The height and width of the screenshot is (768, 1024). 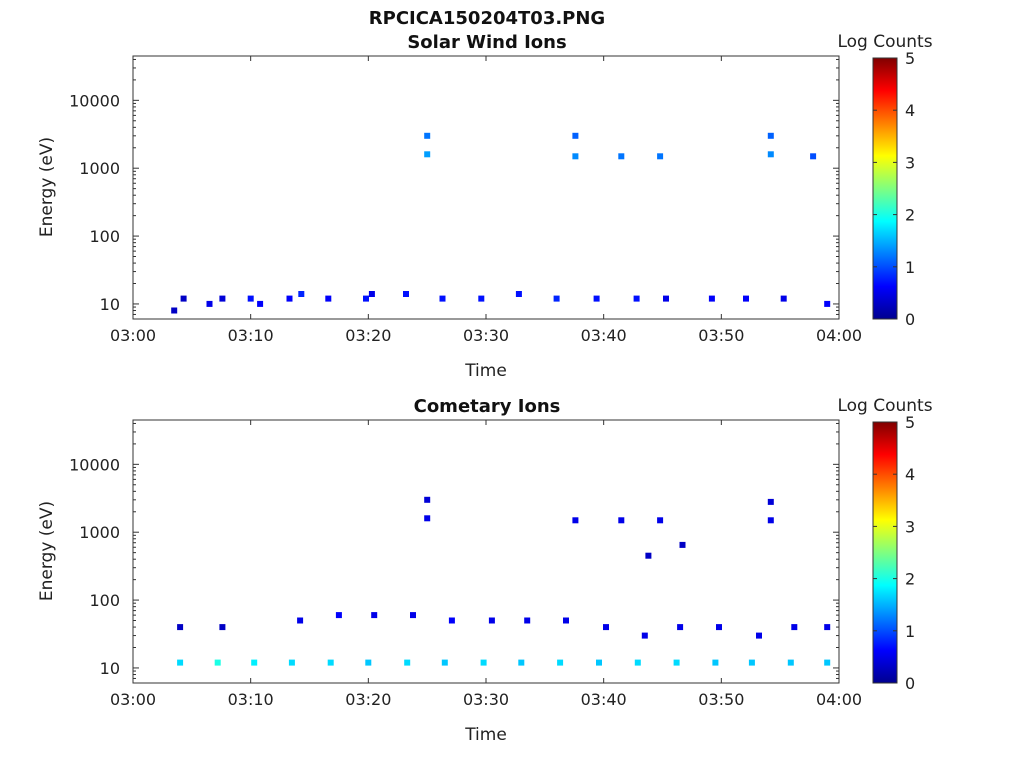 I want to click on x-tick-label: 03:30, so click(x=486, y=699).